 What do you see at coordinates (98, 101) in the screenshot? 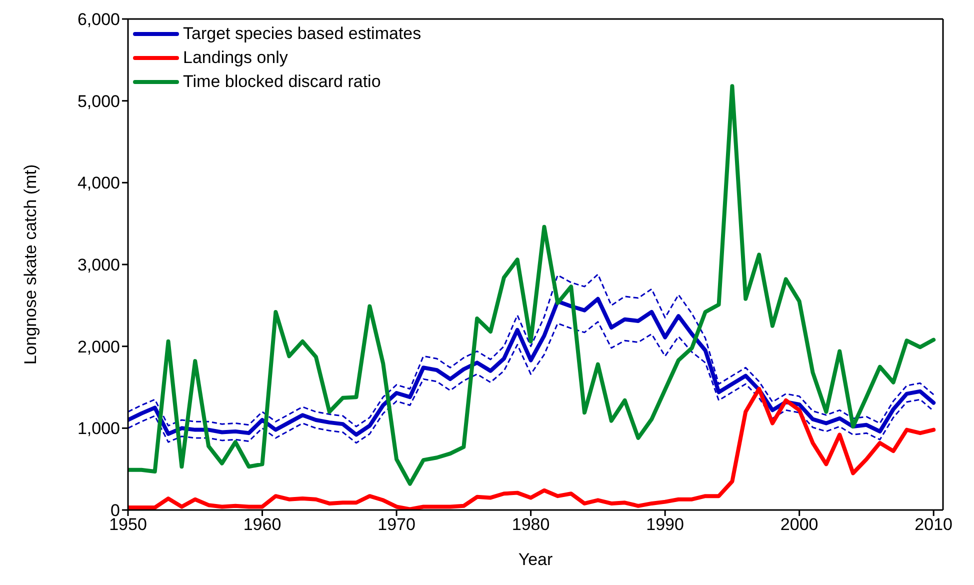
I see `y-tick-label: 5,000` at bounding box center [98, 101].